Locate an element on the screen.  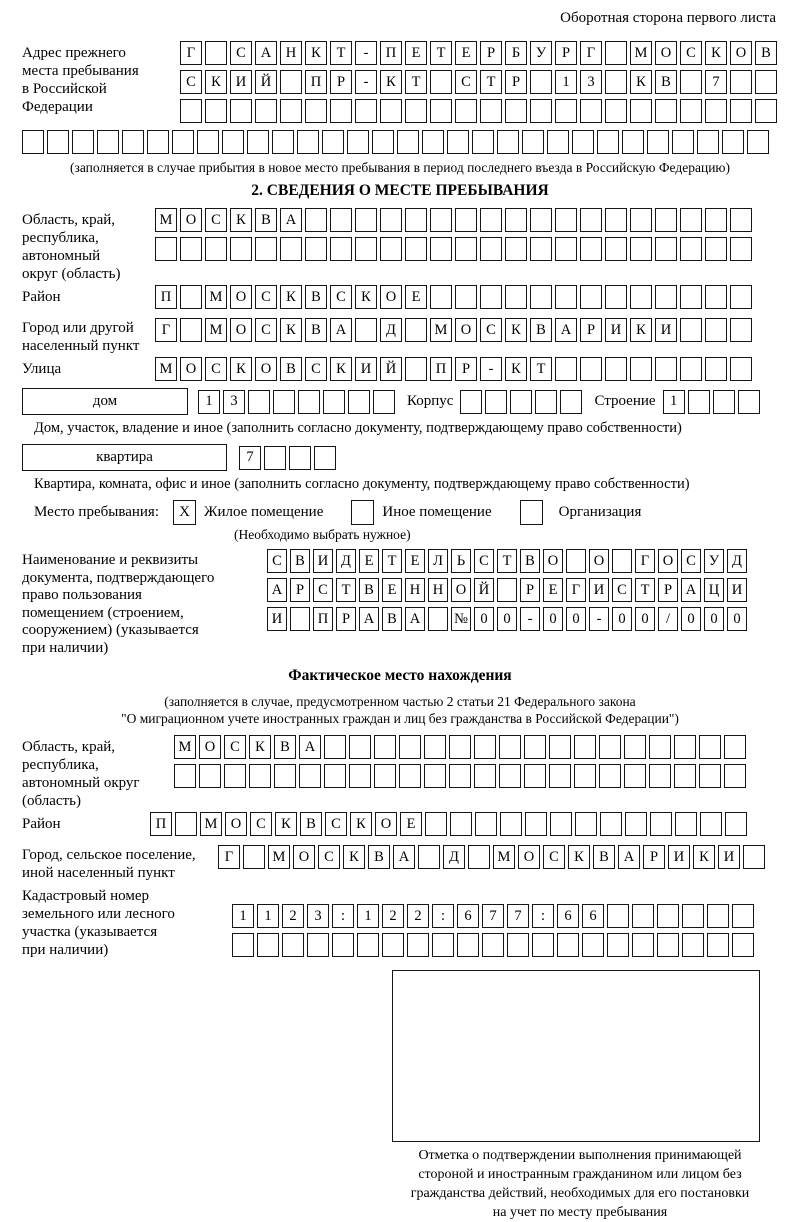
char-box: 1 is located at coordinates (566, 82).